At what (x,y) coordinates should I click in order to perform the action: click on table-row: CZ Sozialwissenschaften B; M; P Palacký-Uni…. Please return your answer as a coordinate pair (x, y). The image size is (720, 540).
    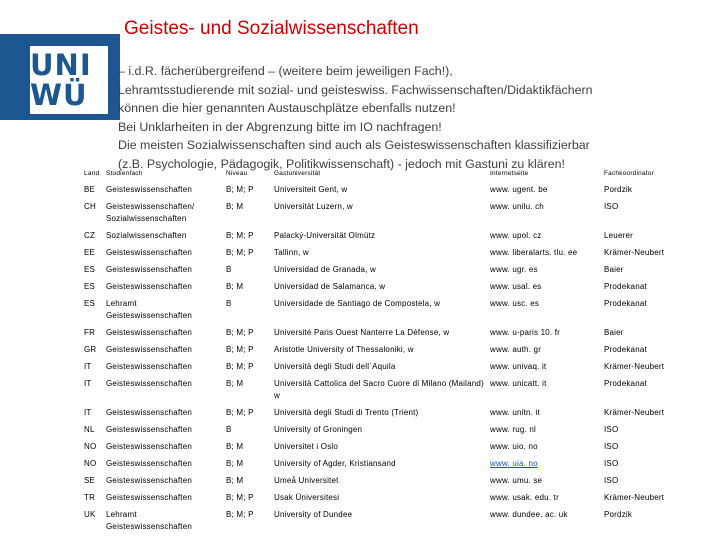
    Looking at the image, I should click on (395, 237).